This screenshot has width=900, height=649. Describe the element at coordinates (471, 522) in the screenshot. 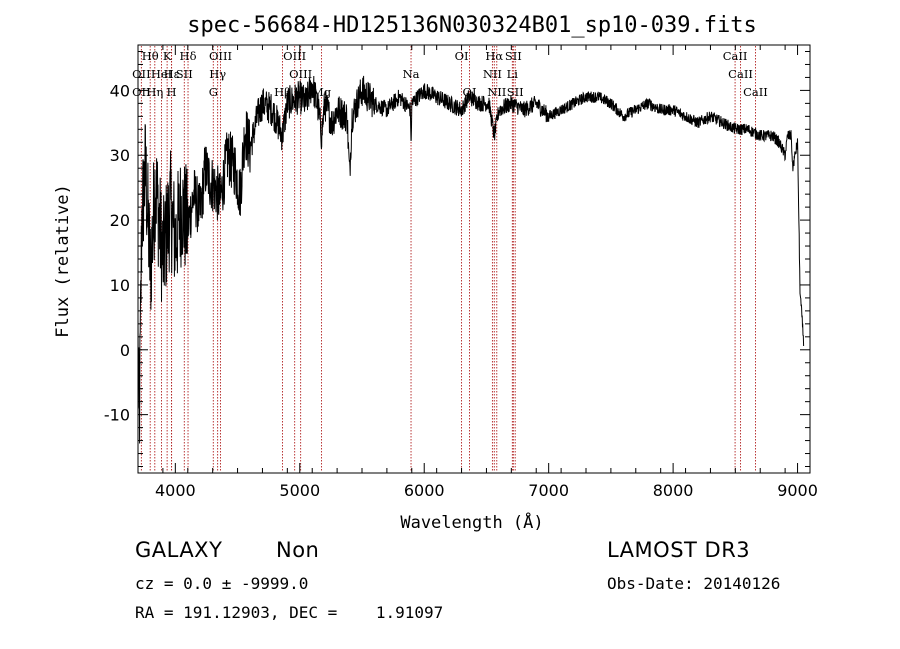

I see `x-axis-label: Wavelength (Å)` at that location.